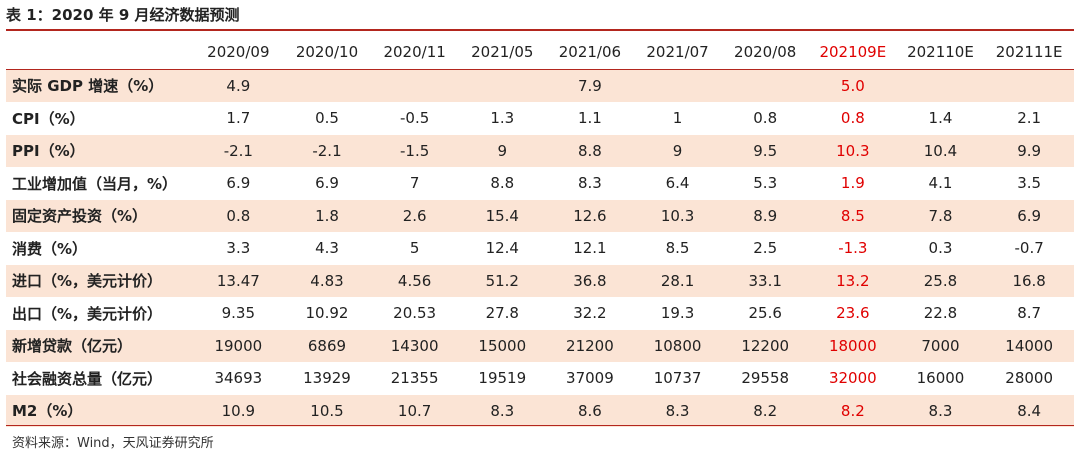 Image resolution: width=1080 pixels, height=458 pixels. Describe the element at coordinates (940, 378) in the screenshot. I see `table-cell: 16000` at that location.